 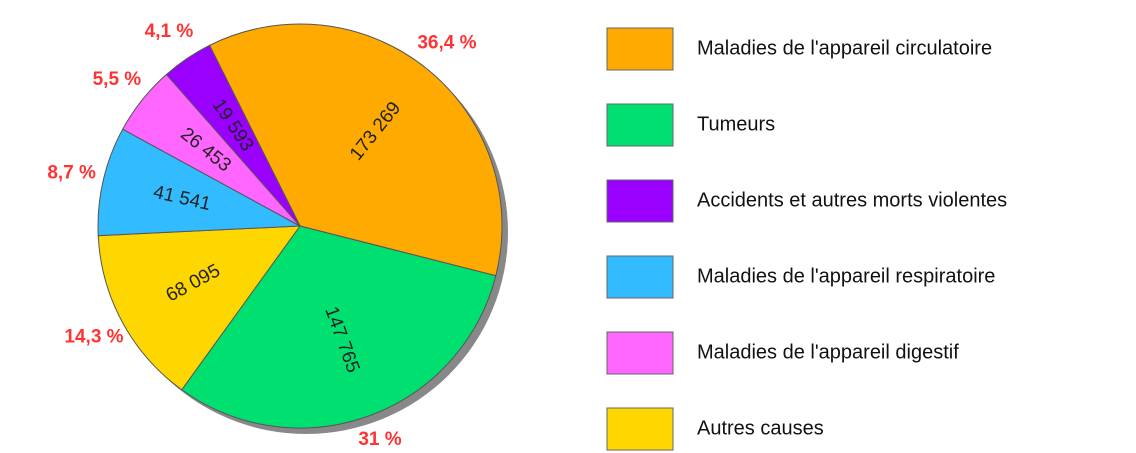 I want to click on legend-label: Accidents et autres morts violentes, so click(x=852, y=200).